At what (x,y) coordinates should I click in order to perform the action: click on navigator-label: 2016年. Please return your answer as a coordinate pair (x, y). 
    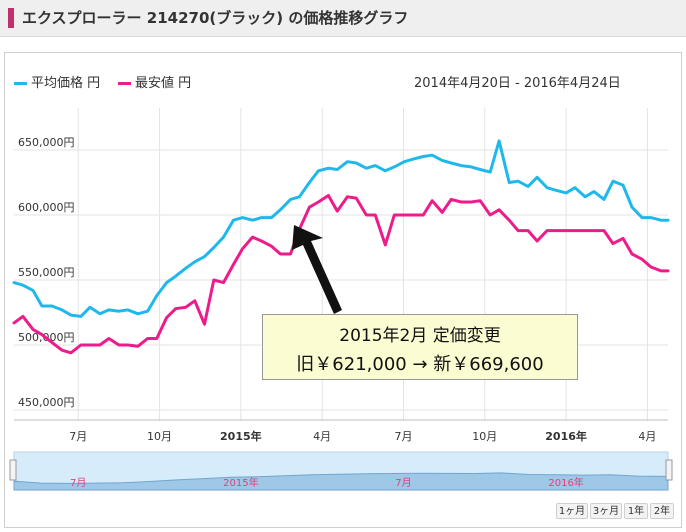
    Looking at the image, I should click on (565, 482).